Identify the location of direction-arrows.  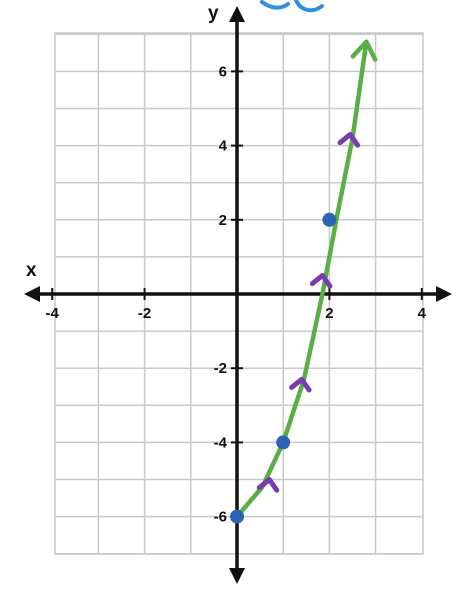
(308, 312).